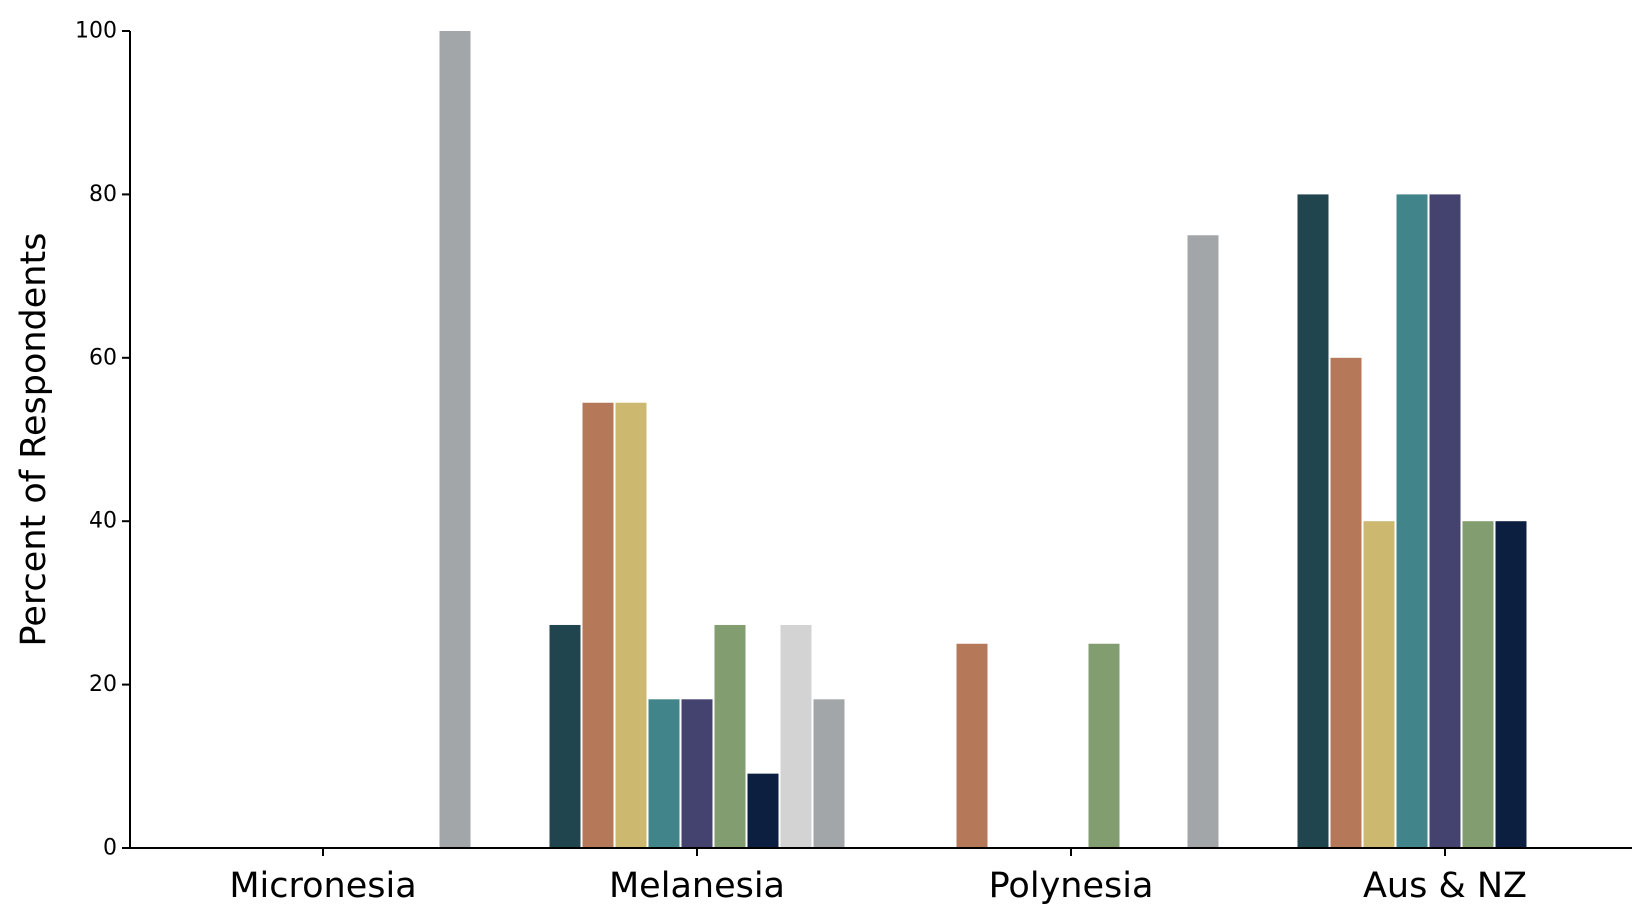  What do you see at coordinates (110, 848) in the screenshot?
I see `y-tick-label: 0` at bounding box center [110, 848].